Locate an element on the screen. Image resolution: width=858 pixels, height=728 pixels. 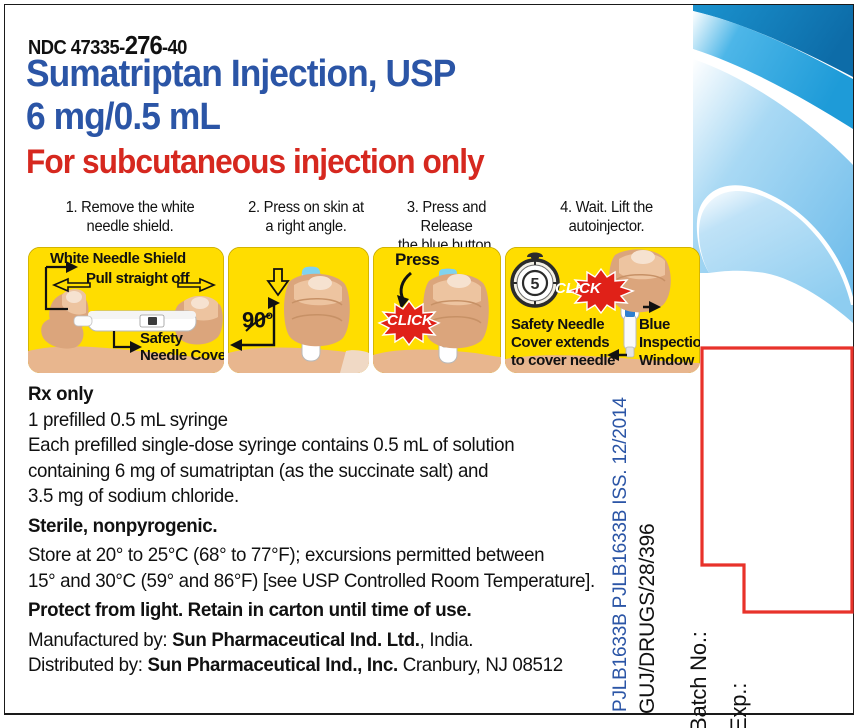
panel-4-label-line3: to cover needle is located at coordinates (563, 360).